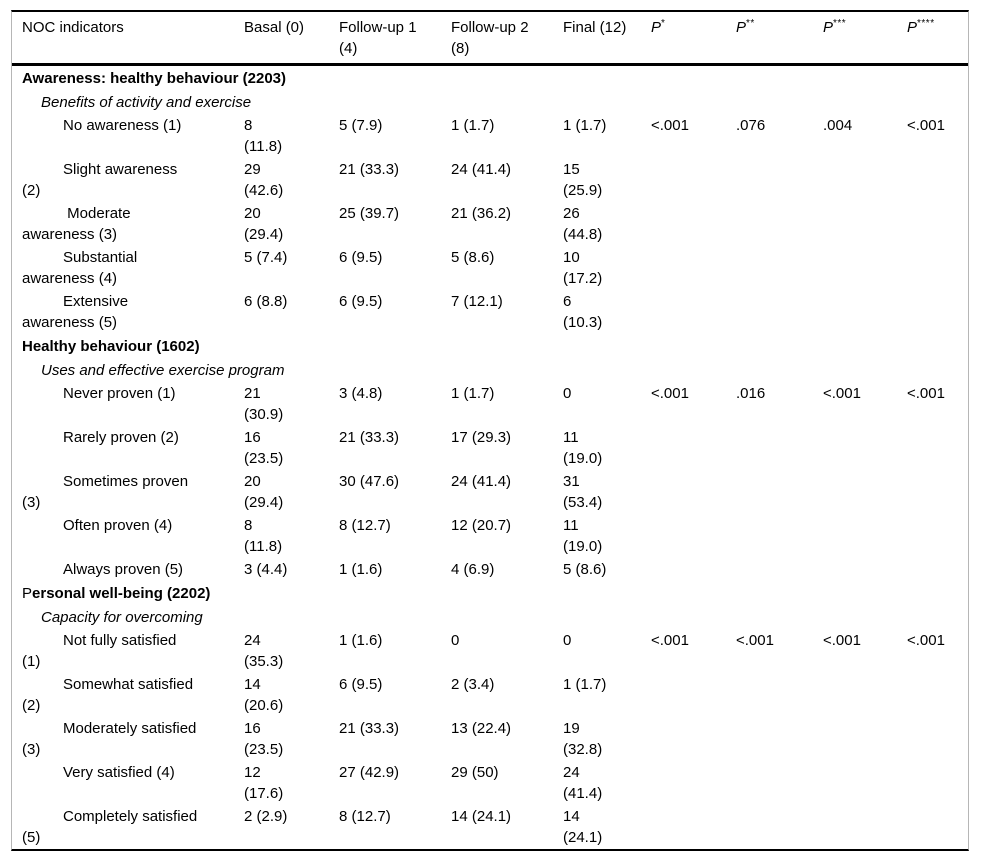 Image resolution: width=992 pixels, height=864 pixels. I want to click on indicator-label-cell: Rarely proven (2), so click(121, 437).